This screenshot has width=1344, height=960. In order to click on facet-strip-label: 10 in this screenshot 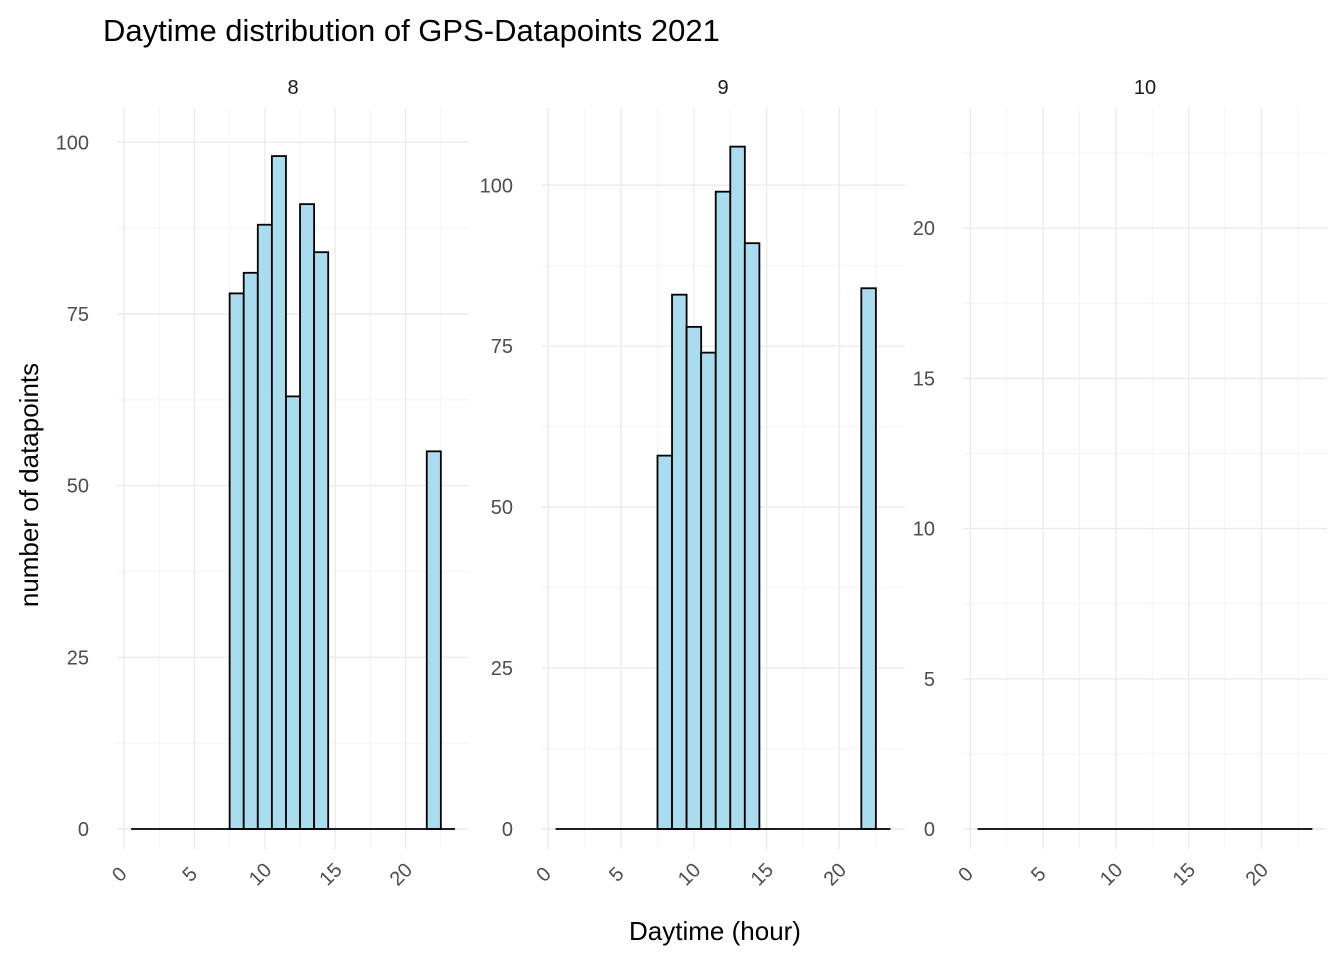, I will do `click(1145, 88)`.